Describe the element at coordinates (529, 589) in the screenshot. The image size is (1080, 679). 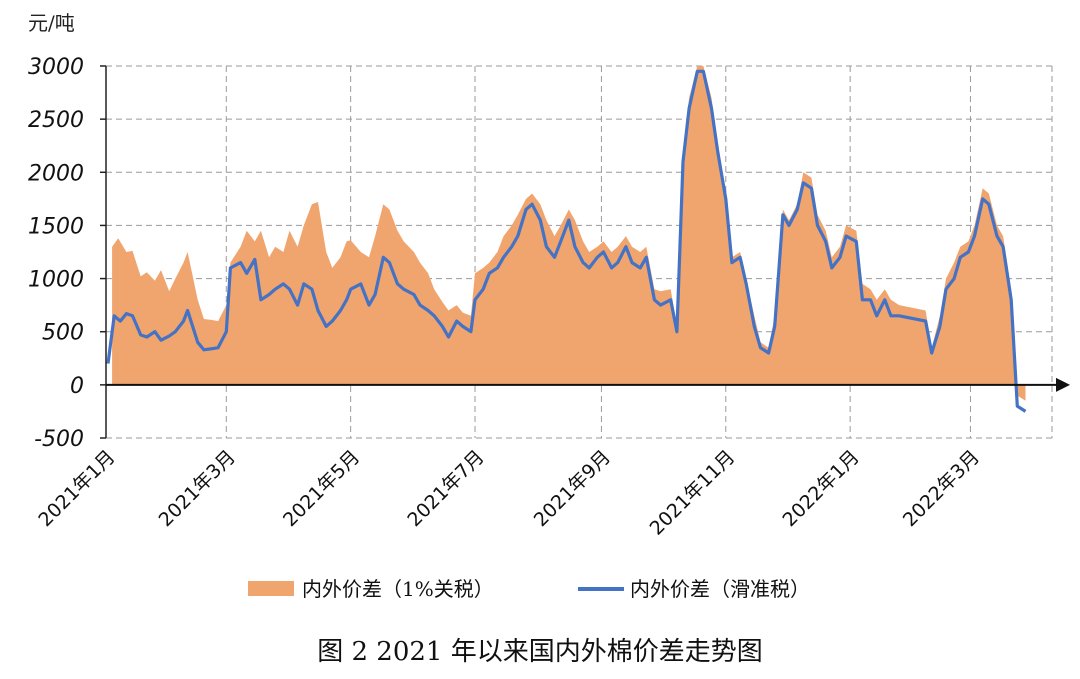
I see `legend: 内外价差（1%关税） 内外价差（滑准税）` at that location.